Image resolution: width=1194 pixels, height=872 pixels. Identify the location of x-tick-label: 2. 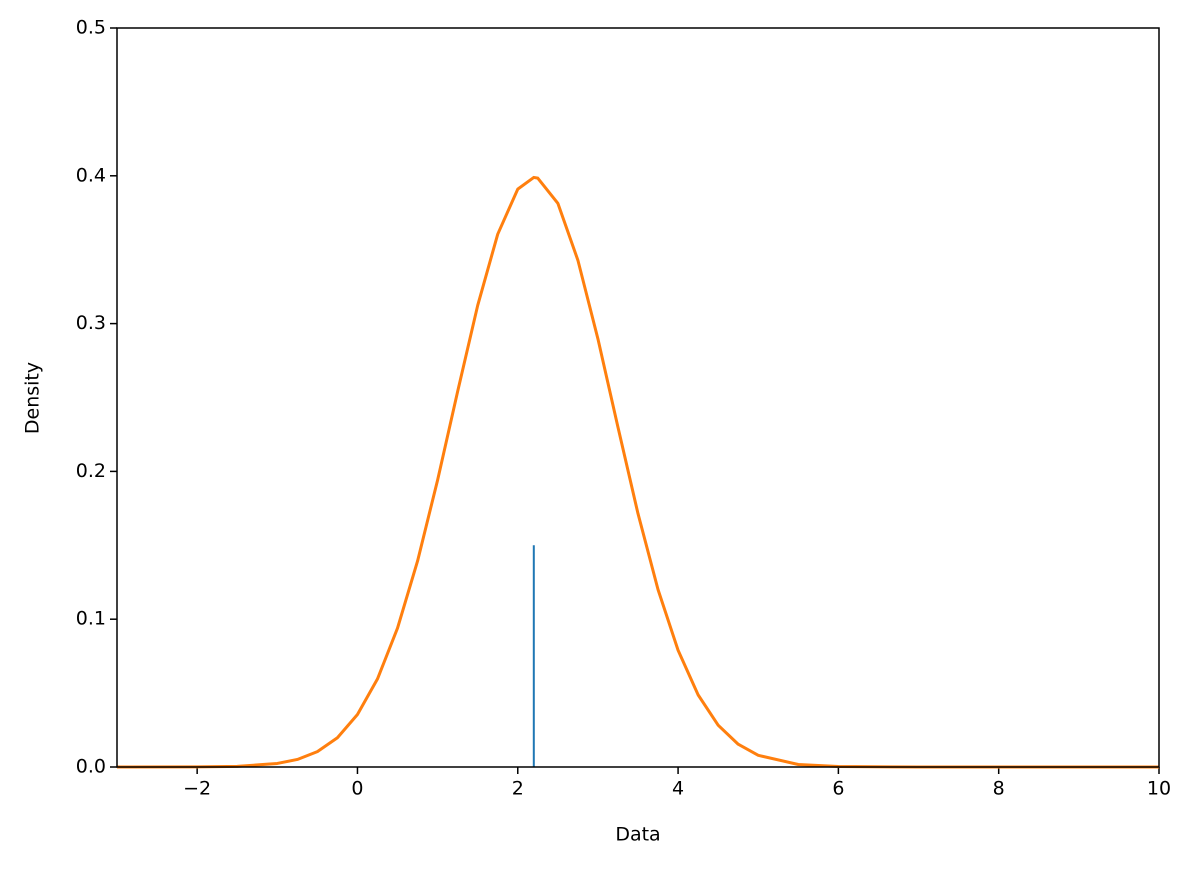
(518, 789).